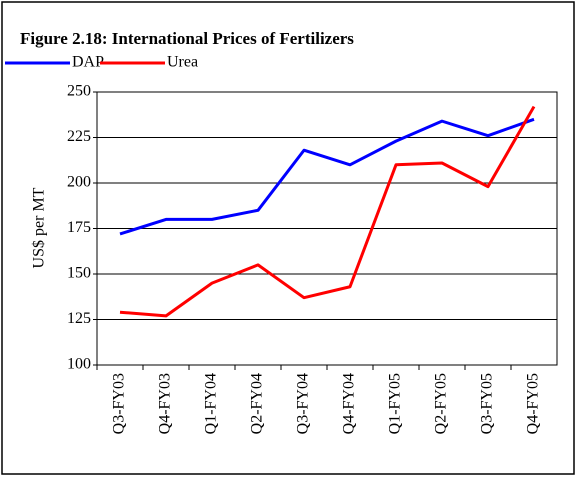 The image size is (577, 477). Describe the element at coordinates (79, 136) in the screenshot. I see `y-tick-label: 225` at that location.